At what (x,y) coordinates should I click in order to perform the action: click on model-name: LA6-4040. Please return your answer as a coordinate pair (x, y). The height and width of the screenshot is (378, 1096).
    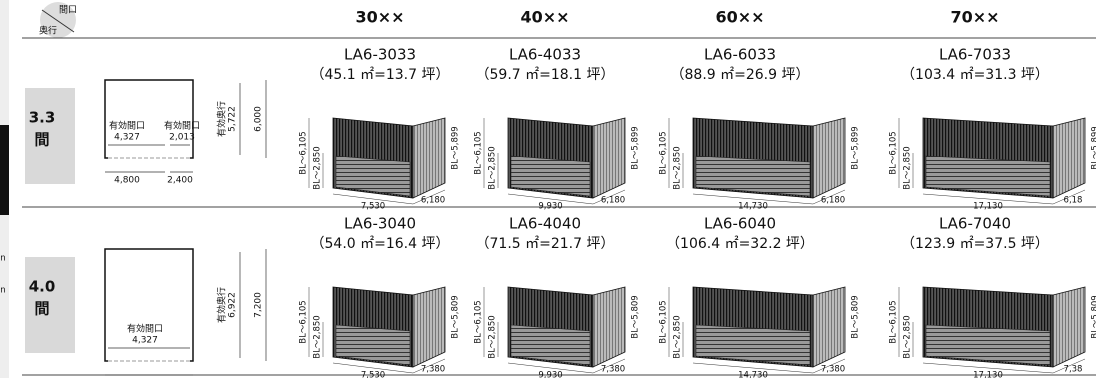
    Looking at the image, I should click on (545, 224).